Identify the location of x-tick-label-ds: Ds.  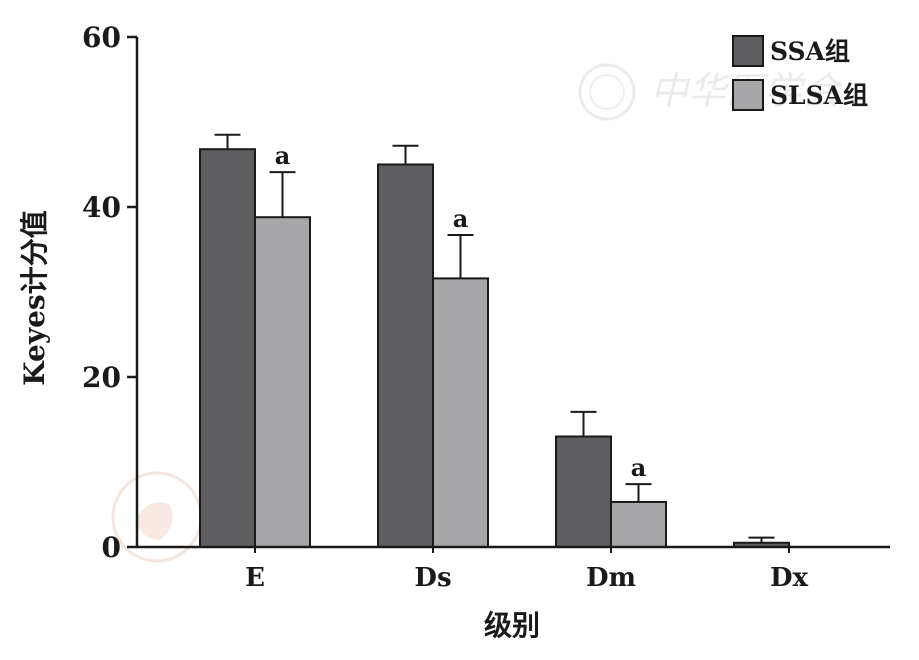
(432, 578).